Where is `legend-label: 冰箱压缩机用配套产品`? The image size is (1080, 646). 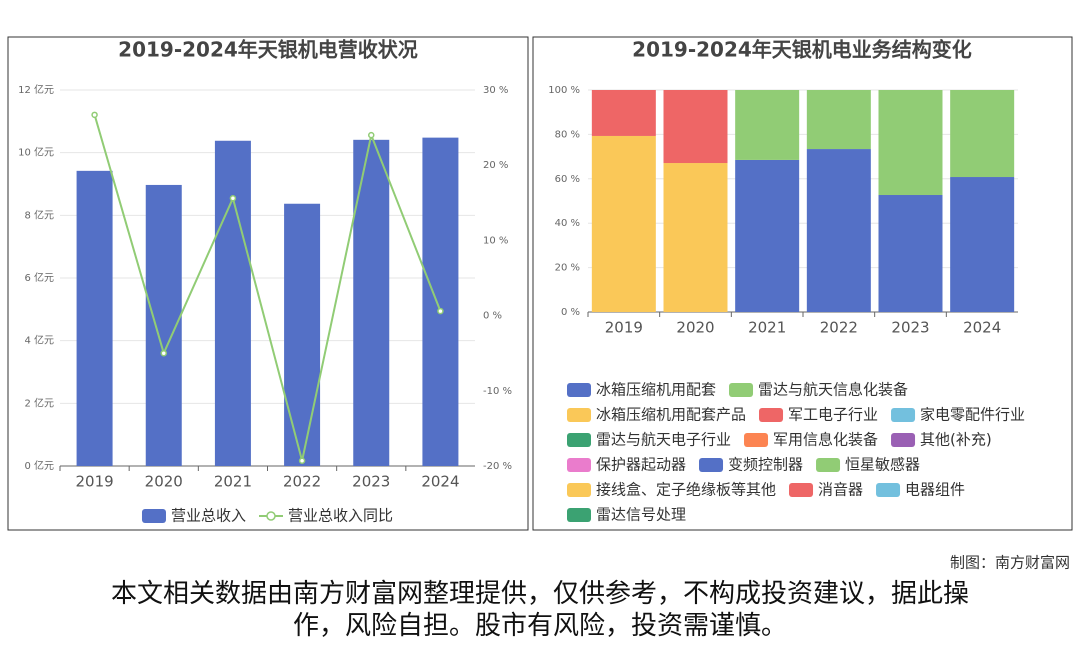 legend-label: 冰箱压缩机用配套产品 is located at coordinates (671, 415).